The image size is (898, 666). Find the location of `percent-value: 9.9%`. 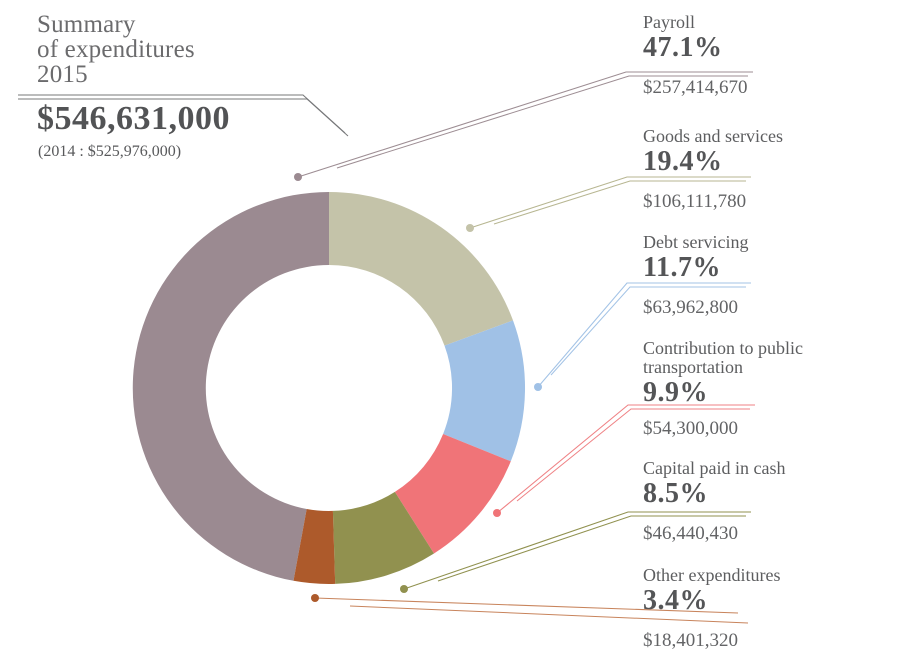

percent-value: 9.9% is located at coordinates (675, 392).